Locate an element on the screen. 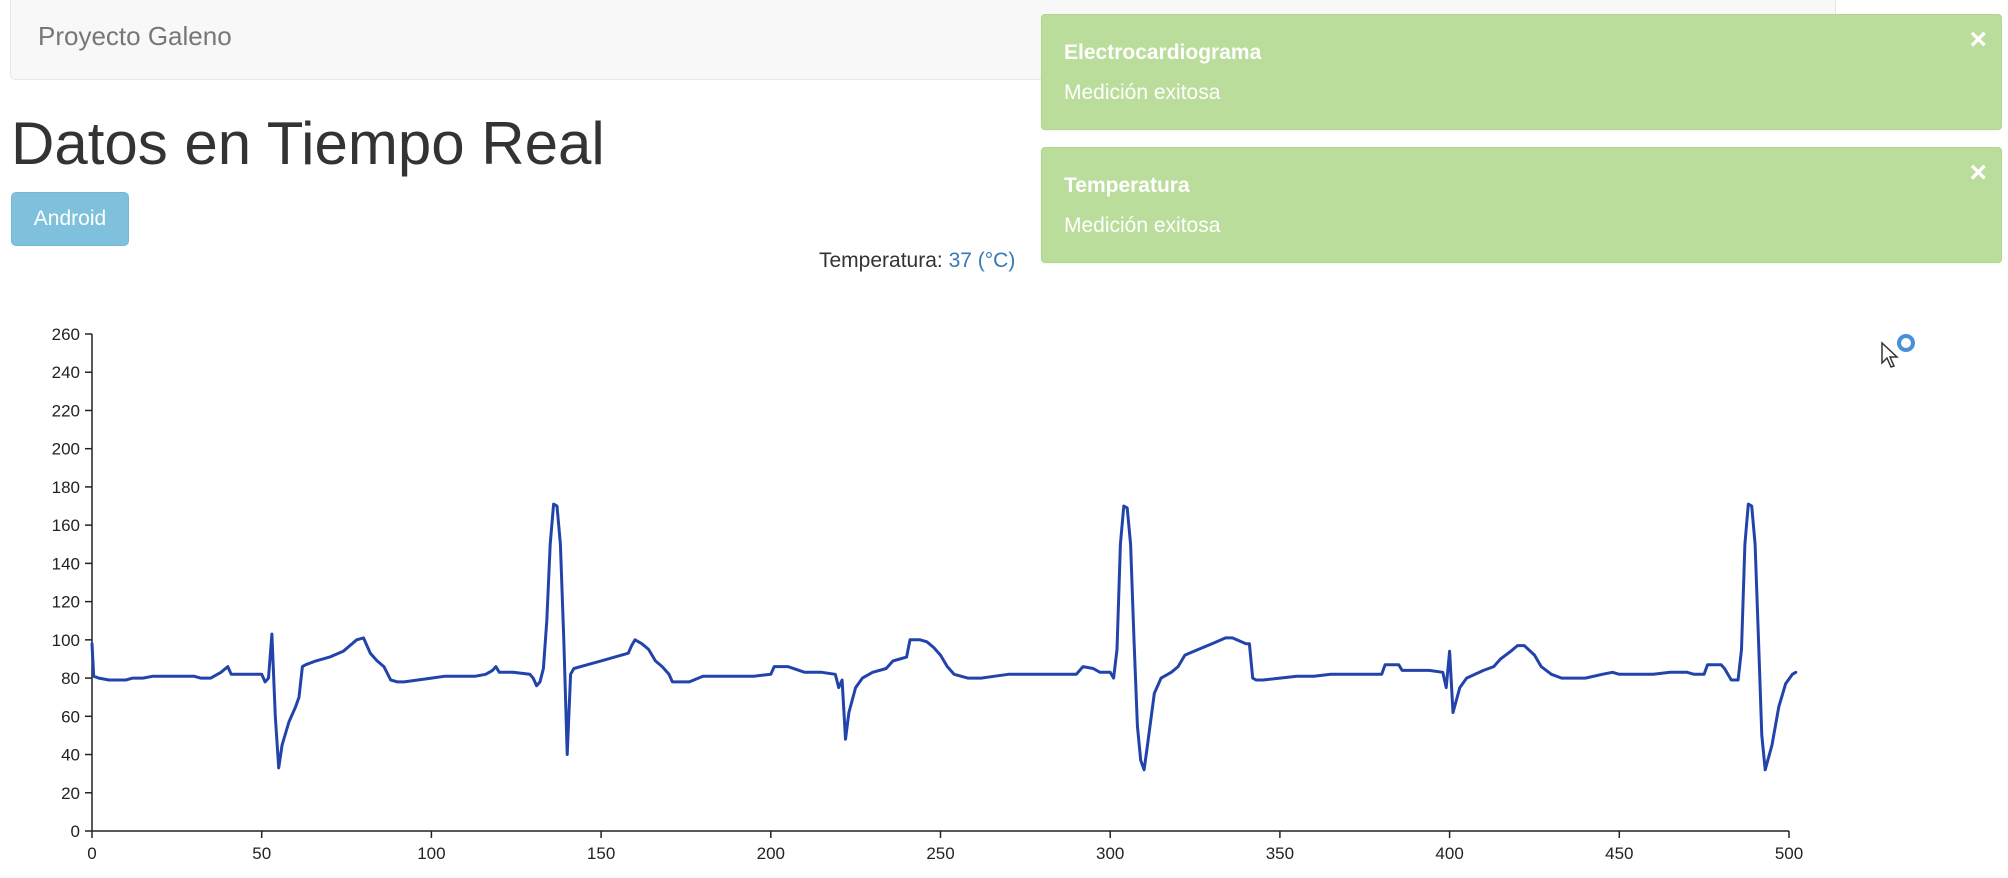  y-tick-label: 0 is located at coordinates (75, 831).